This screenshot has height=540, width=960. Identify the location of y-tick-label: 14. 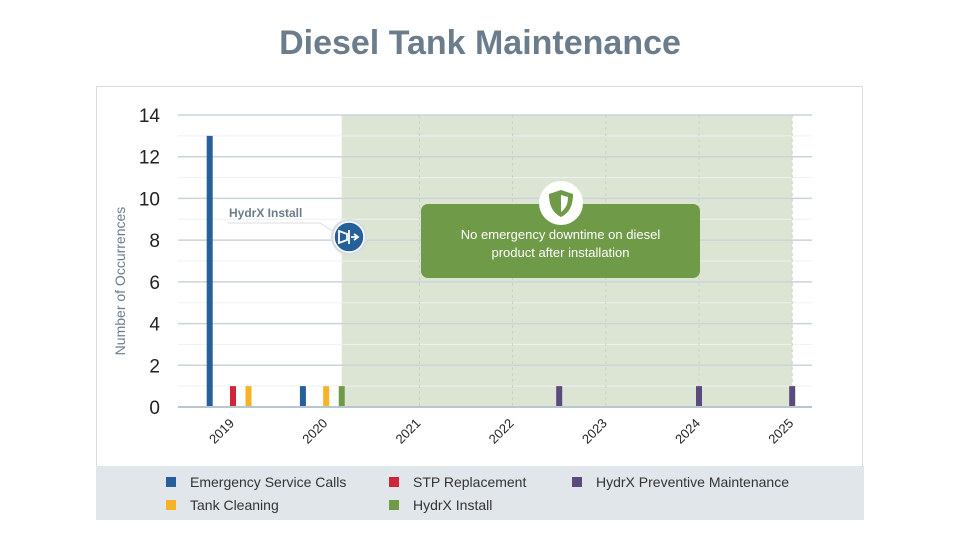
(150, 116).